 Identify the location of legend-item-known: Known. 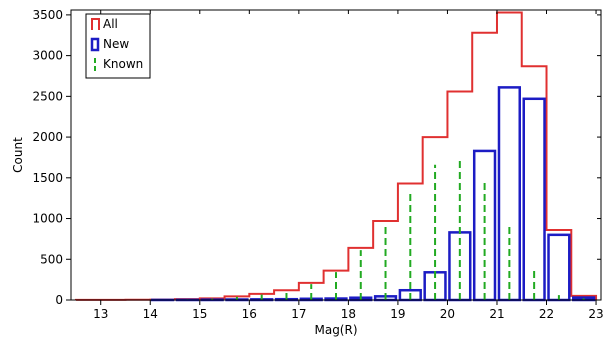
(118, 64).